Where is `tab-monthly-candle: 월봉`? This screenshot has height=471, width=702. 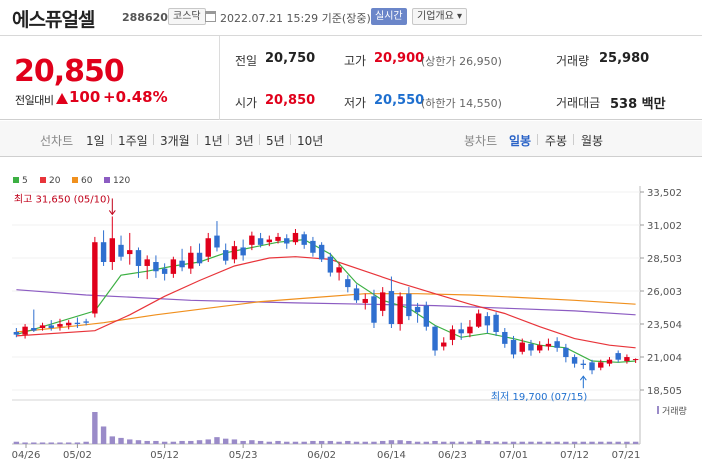 tab-monthly-candle: 월봉 is located at coordinates (592, 141).